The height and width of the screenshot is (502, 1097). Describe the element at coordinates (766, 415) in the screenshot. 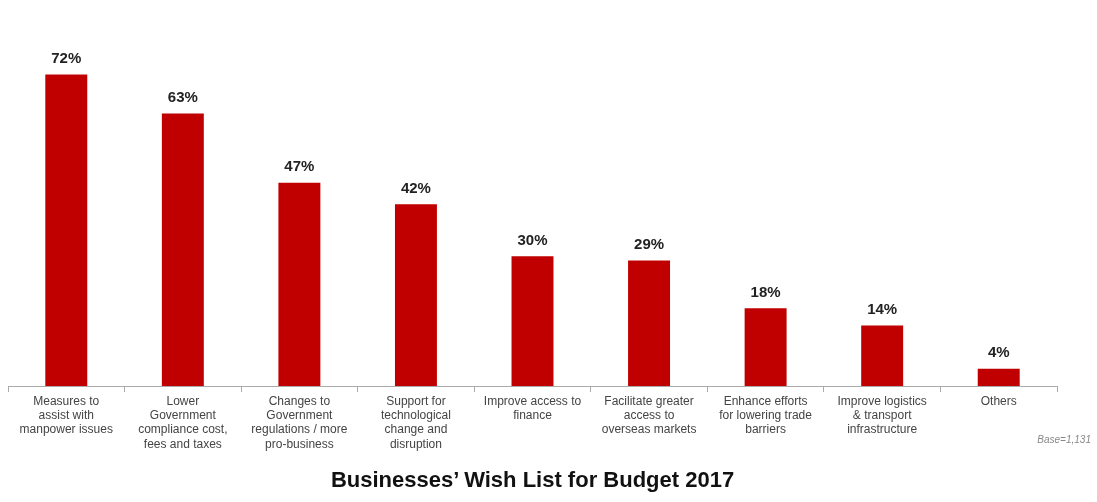

I see `x-tick-label: Enhance efforts for lowering trade barriers` at that location.